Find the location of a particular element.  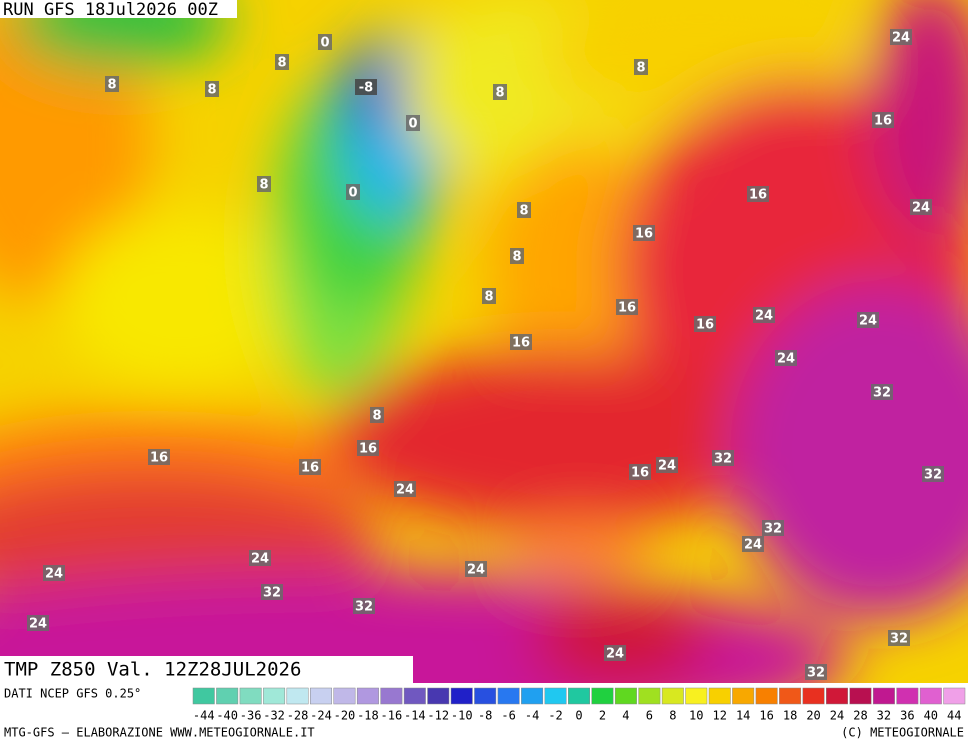

contour-label: 0 is located at coordinates (352, 193).